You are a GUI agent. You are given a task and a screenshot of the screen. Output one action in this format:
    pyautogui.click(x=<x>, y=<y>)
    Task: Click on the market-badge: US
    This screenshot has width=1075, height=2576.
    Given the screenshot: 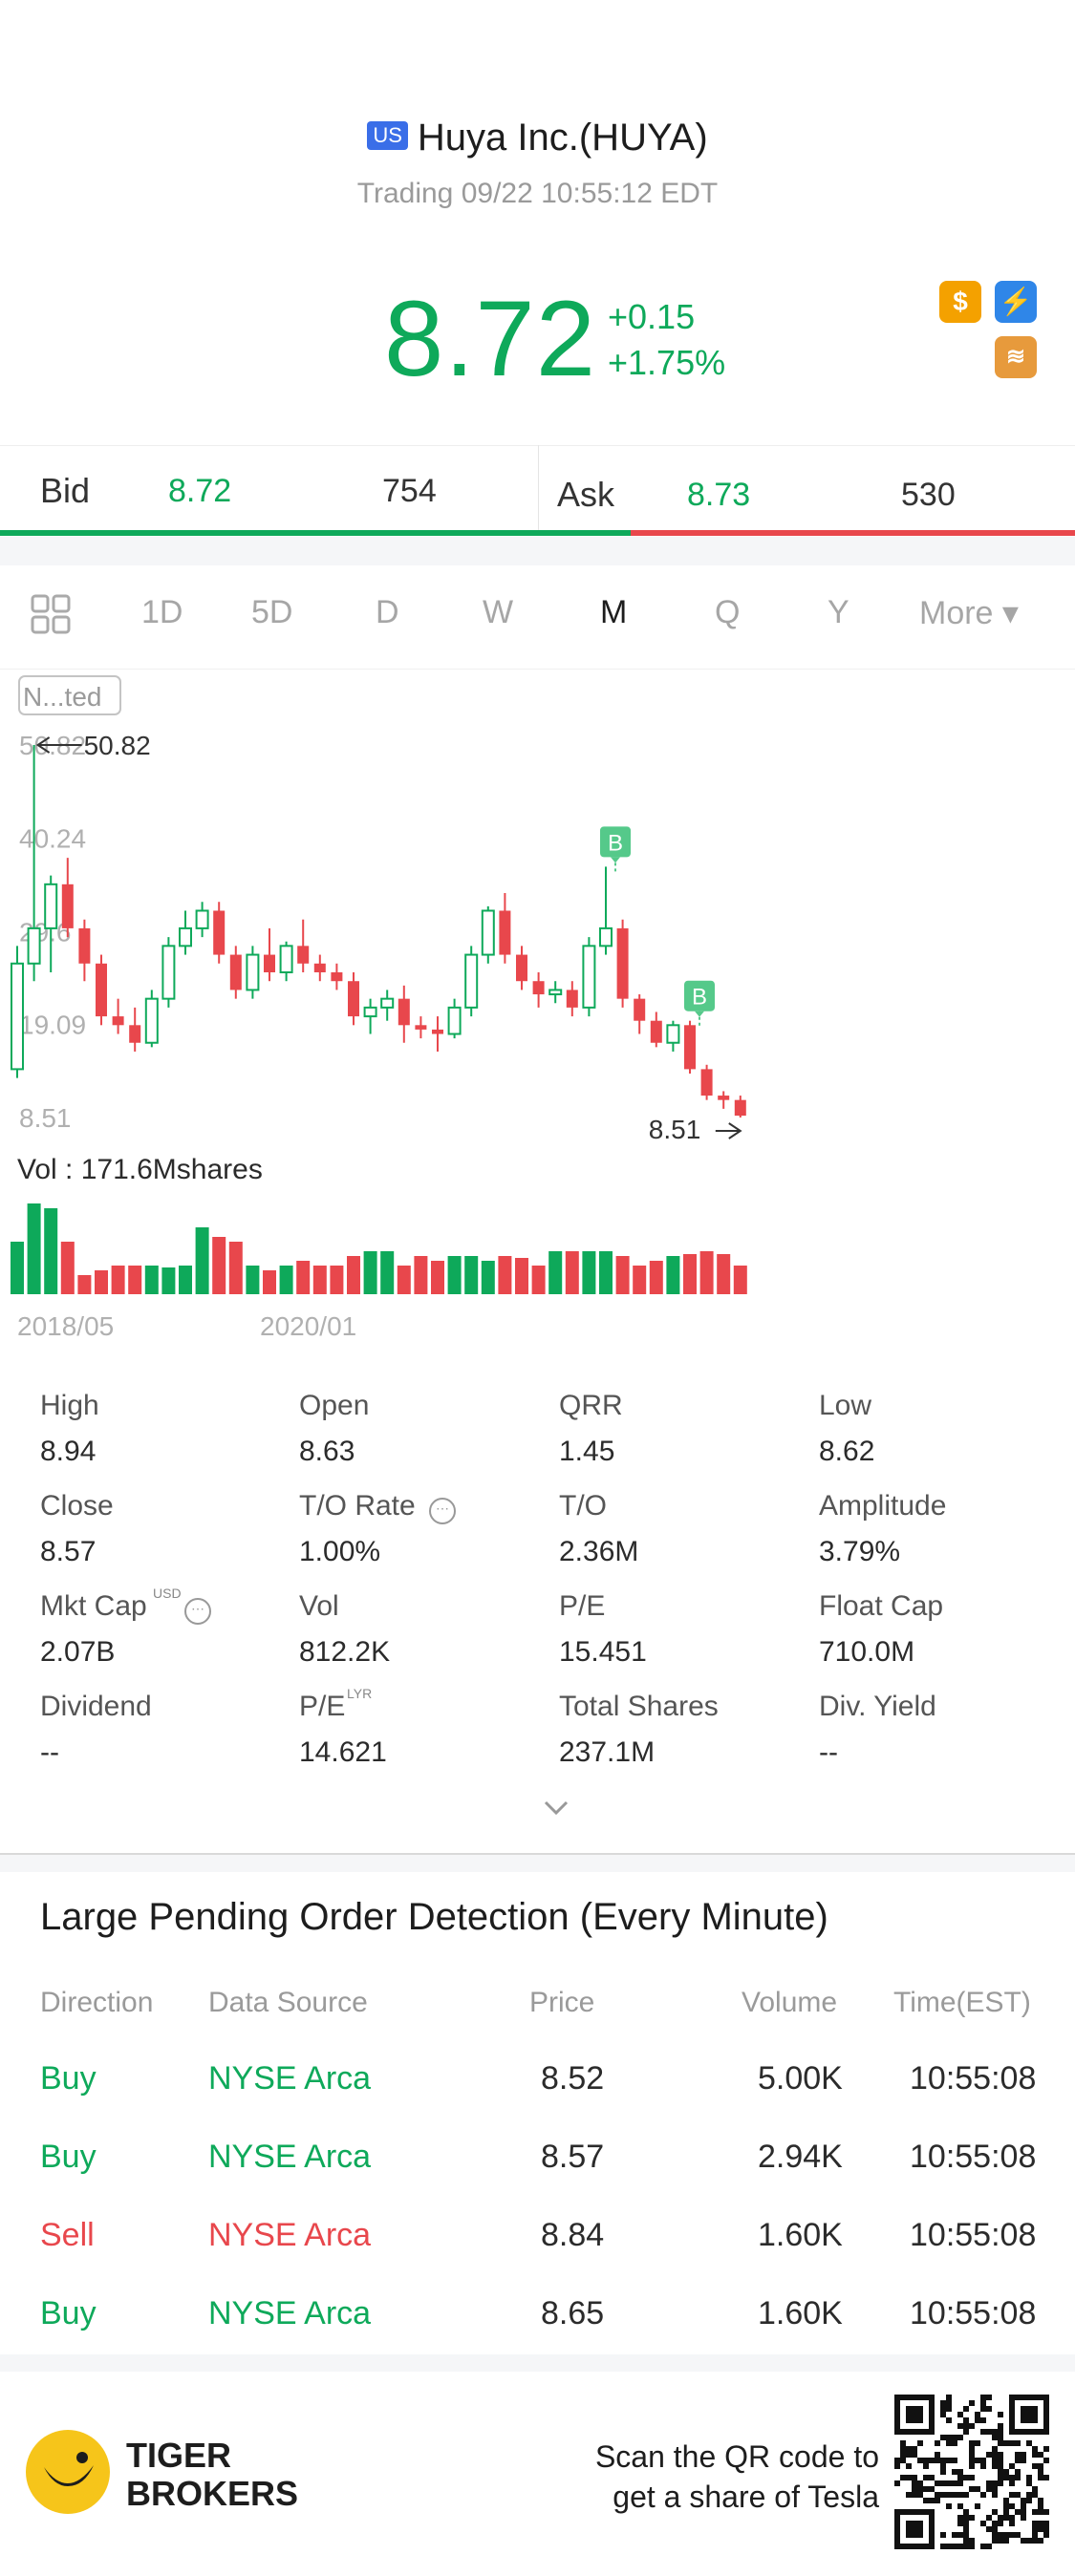 What is the action you would take?
    pyautogui.click(x=388, y=136)
    